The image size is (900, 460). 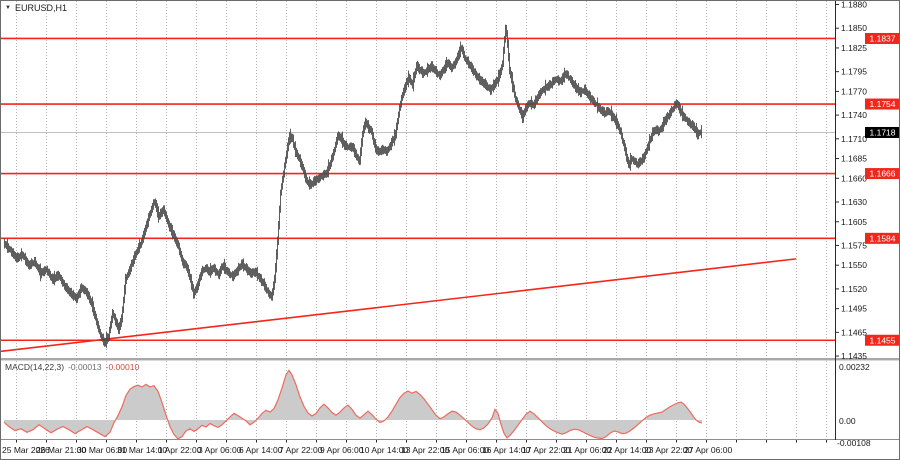 What do you see at coordinates (180, 450) in the screenshot?
I see `time-axis-label: 1 Apr 22:00` at bounding box center [180, 450].